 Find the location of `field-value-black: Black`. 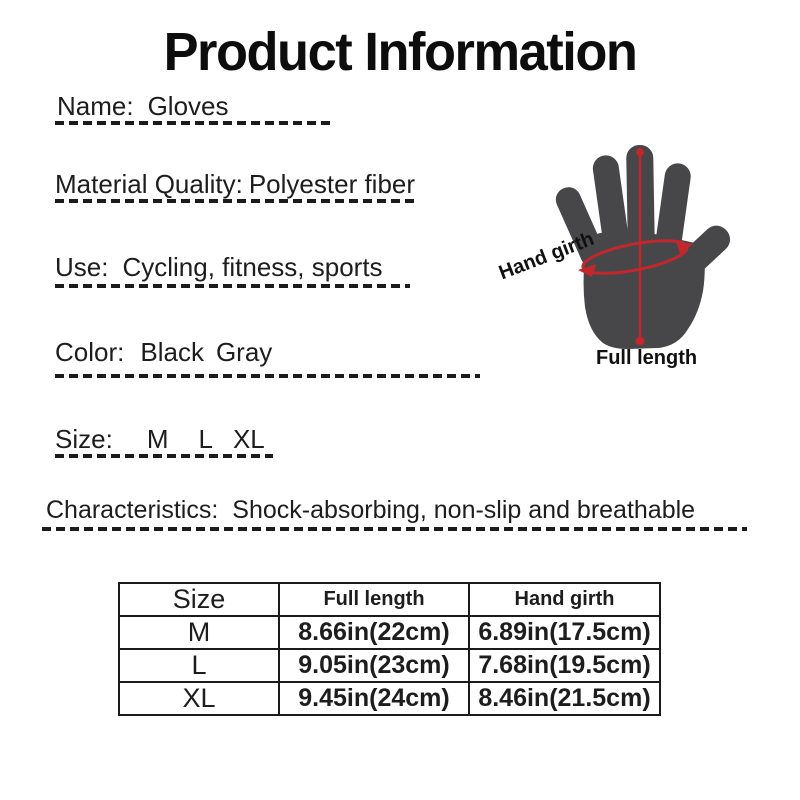

field-value-black: Black is located at coordinates (172, 352).